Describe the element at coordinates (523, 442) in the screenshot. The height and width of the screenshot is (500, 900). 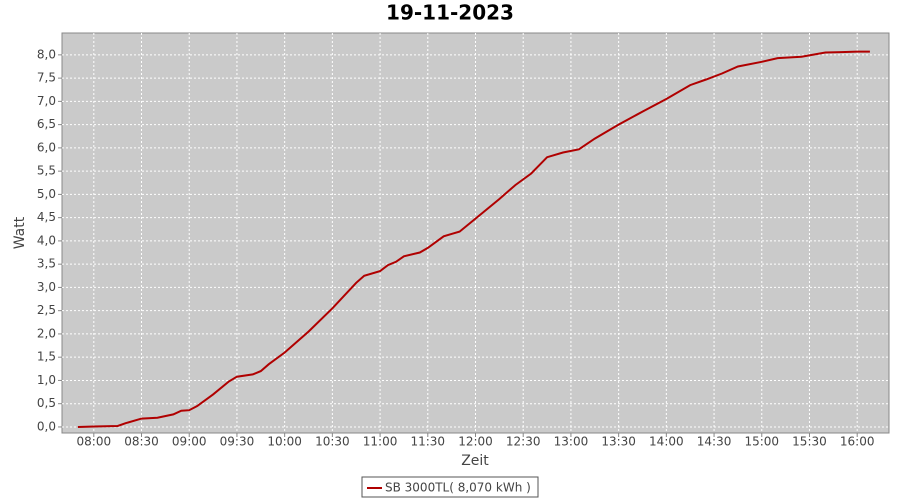
I see `x-tick-label: 12:30` at that location.